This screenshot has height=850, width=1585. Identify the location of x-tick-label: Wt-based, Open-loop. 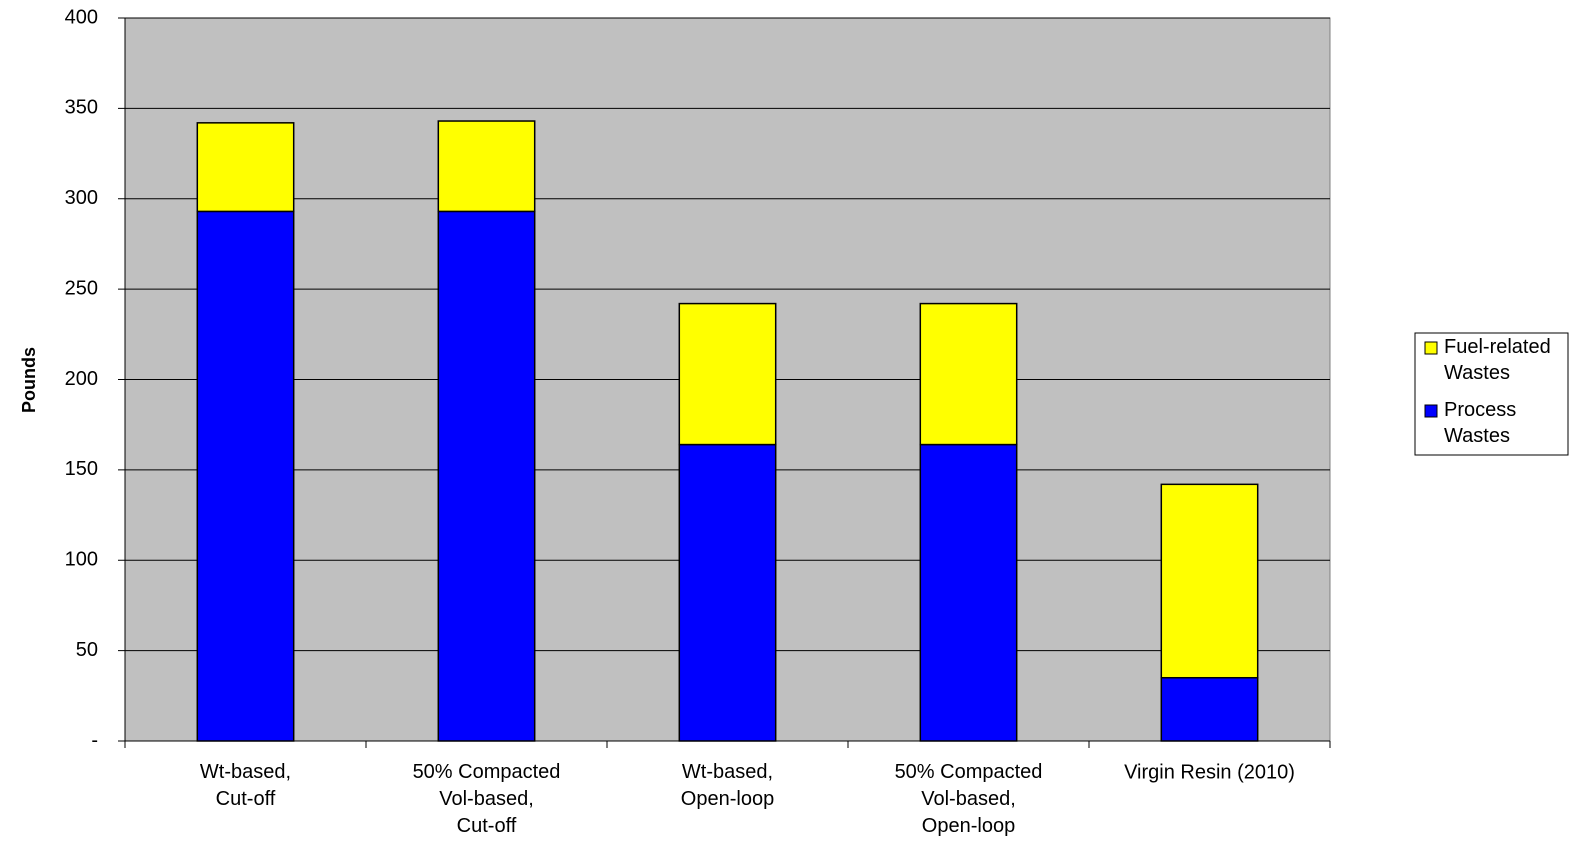
(727, 785).